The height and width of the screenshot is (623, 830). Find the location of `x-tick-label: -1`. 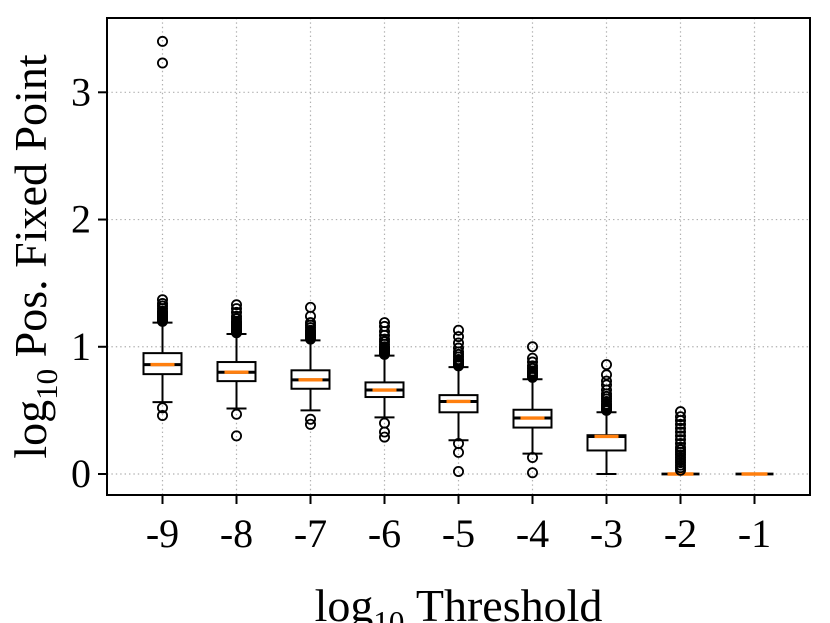

x-tick-label: -1 is located at coordinates (754, 533).